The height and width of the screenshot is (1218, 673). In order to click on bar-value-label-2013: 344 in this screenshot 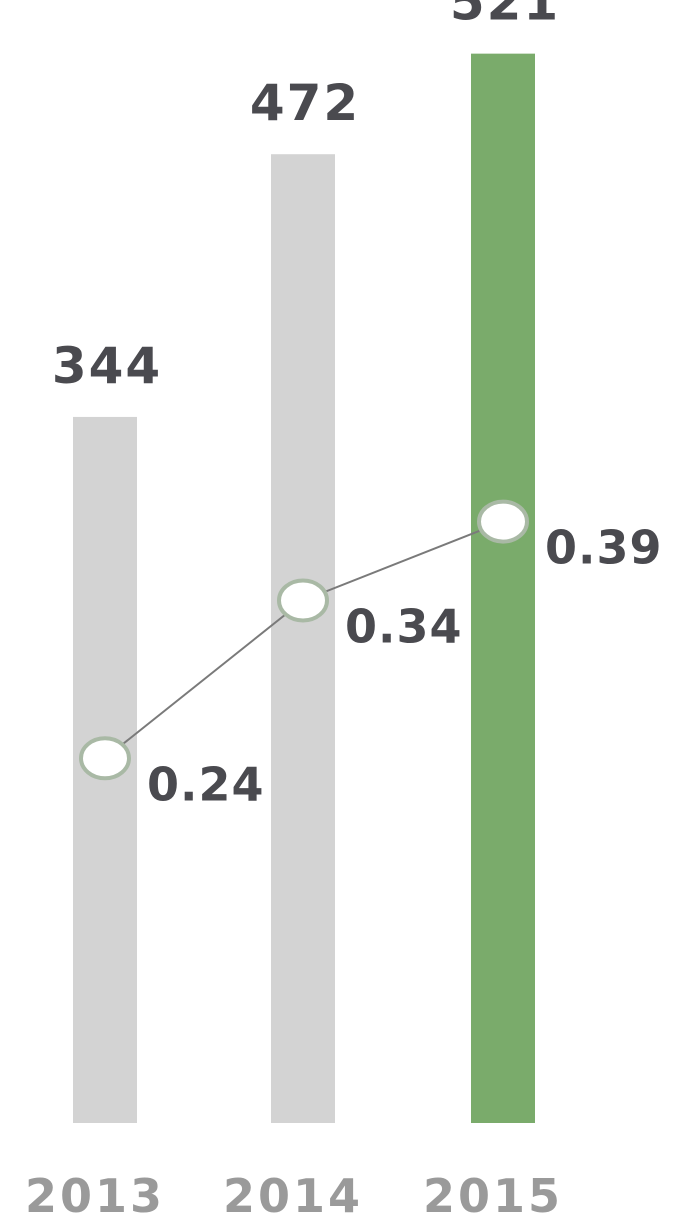, I will do `click(107, 366)`.